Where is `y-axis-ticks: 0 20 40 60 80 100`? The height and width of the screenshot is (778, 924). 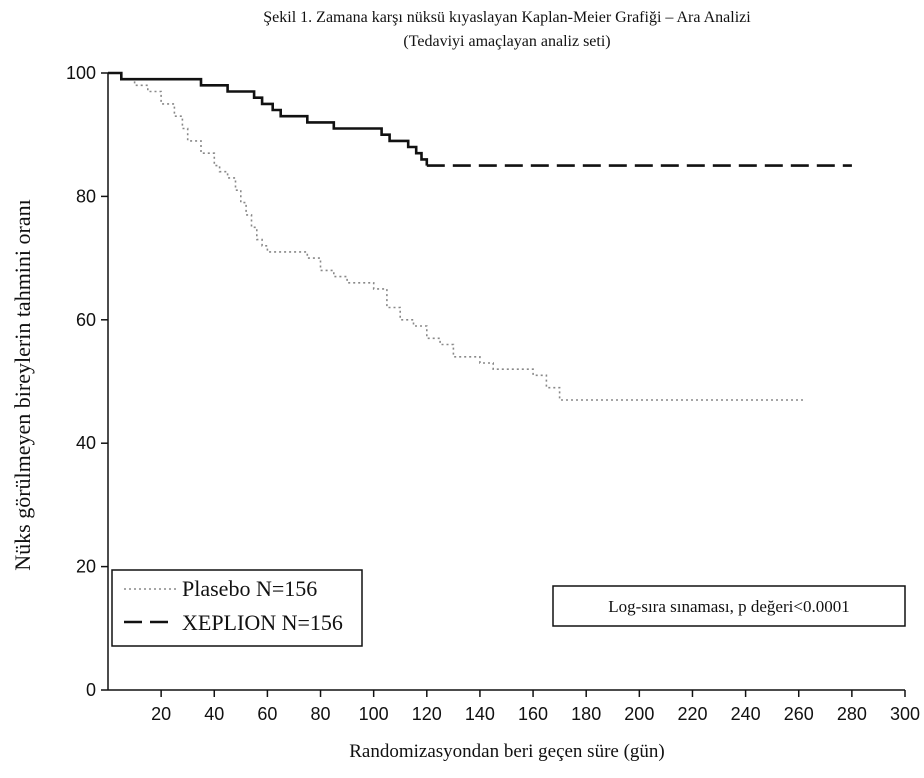 y-axis-ticks: 0 20 40 60 80 100 is located at coordinates (87, 381).